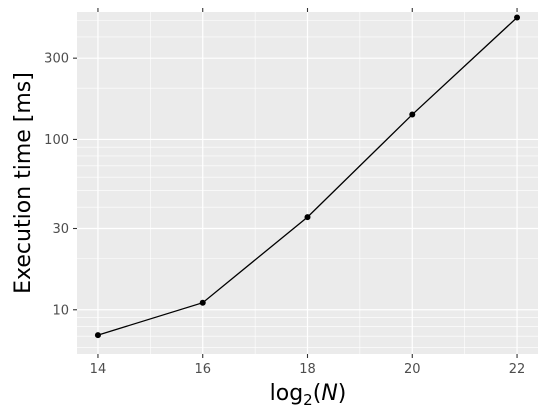 This screenshot has height=412, width=550. I want to click on x-axis-title: log2(N), so click(308, 395).